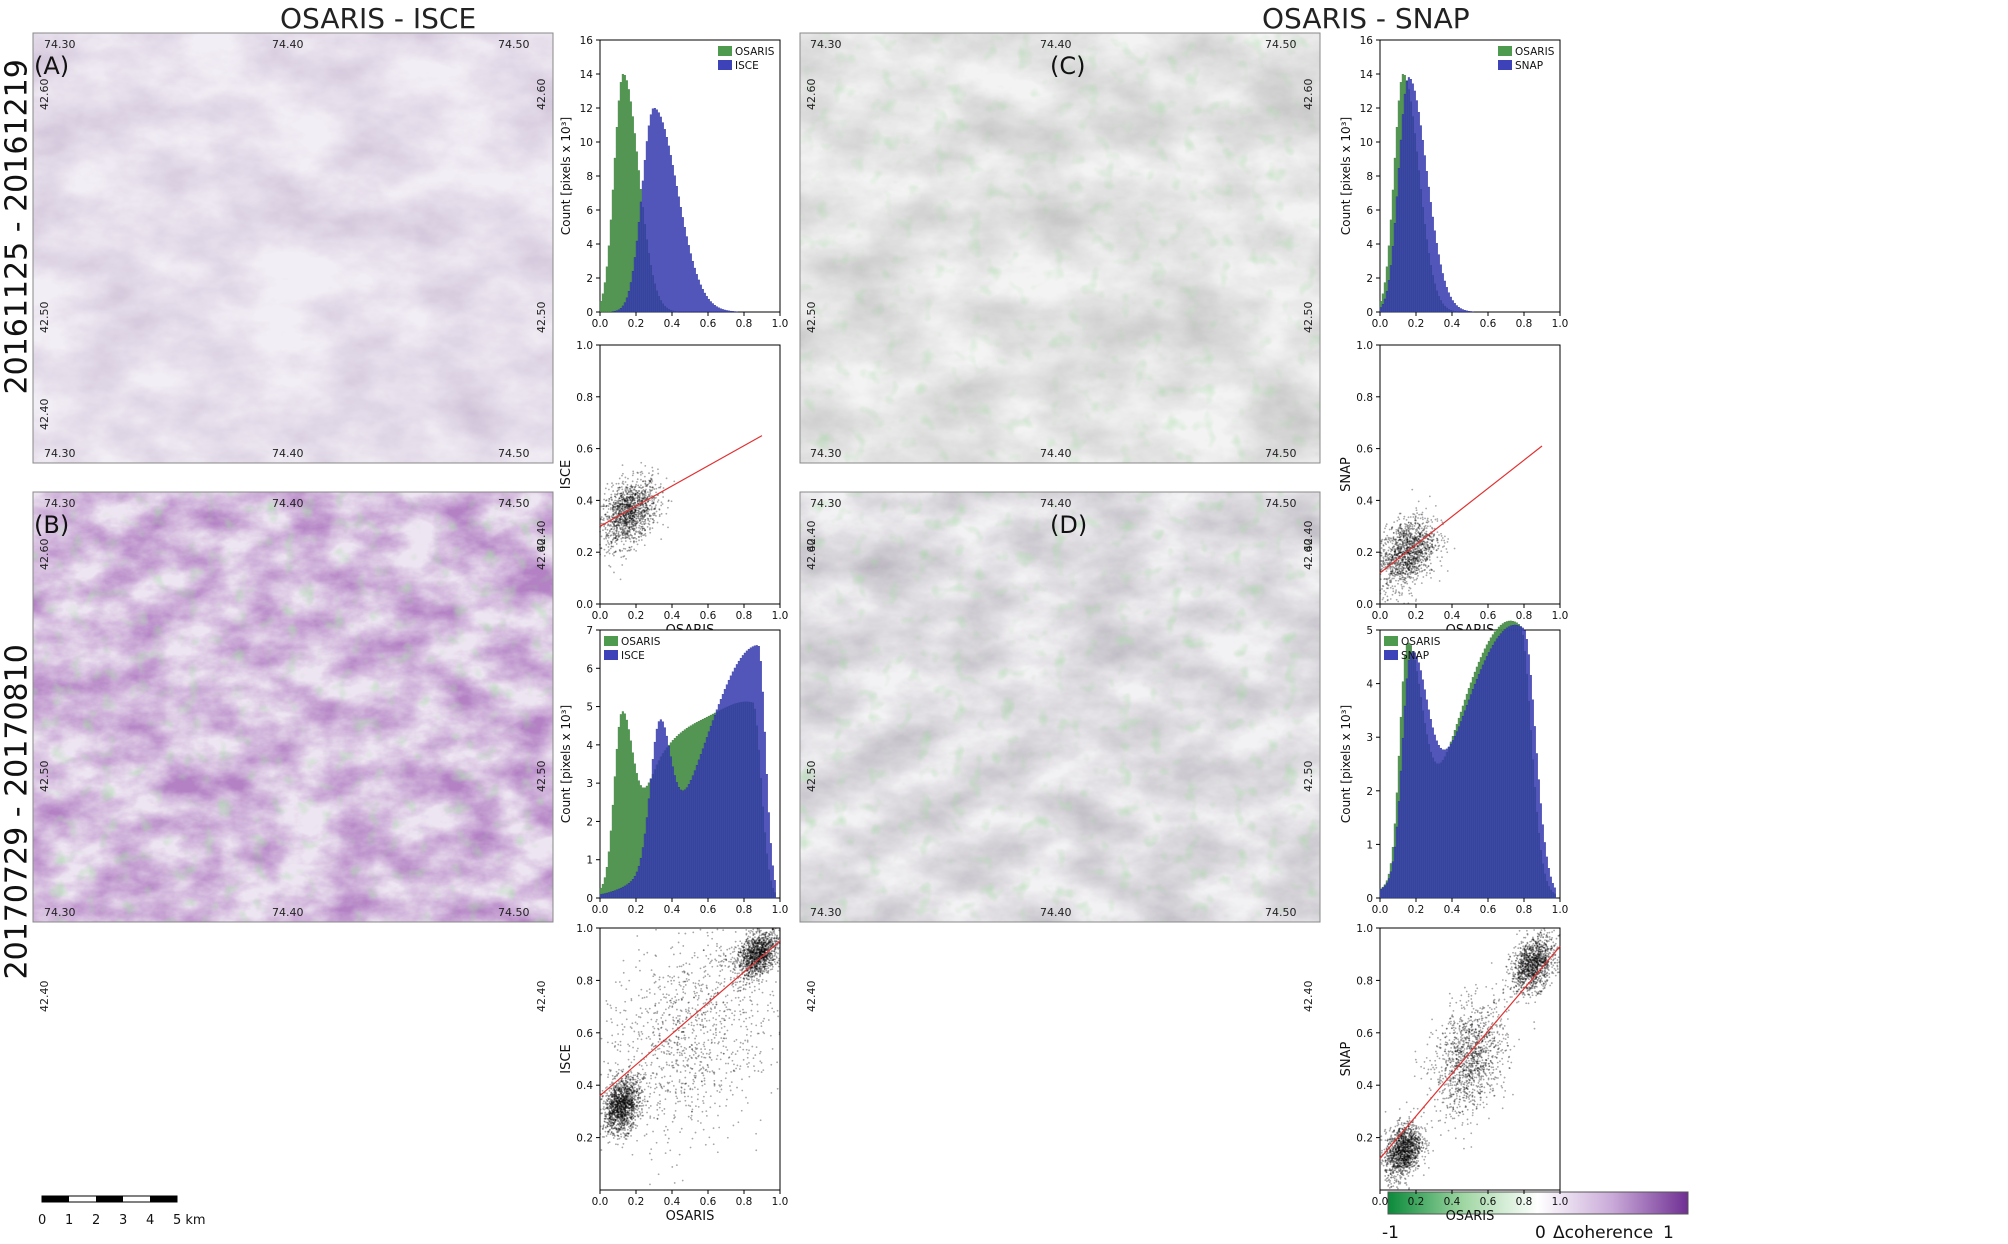  Describe the element at coordinates (51, 525) in the screenshot. I see `map-label-b: (B)` at that location.